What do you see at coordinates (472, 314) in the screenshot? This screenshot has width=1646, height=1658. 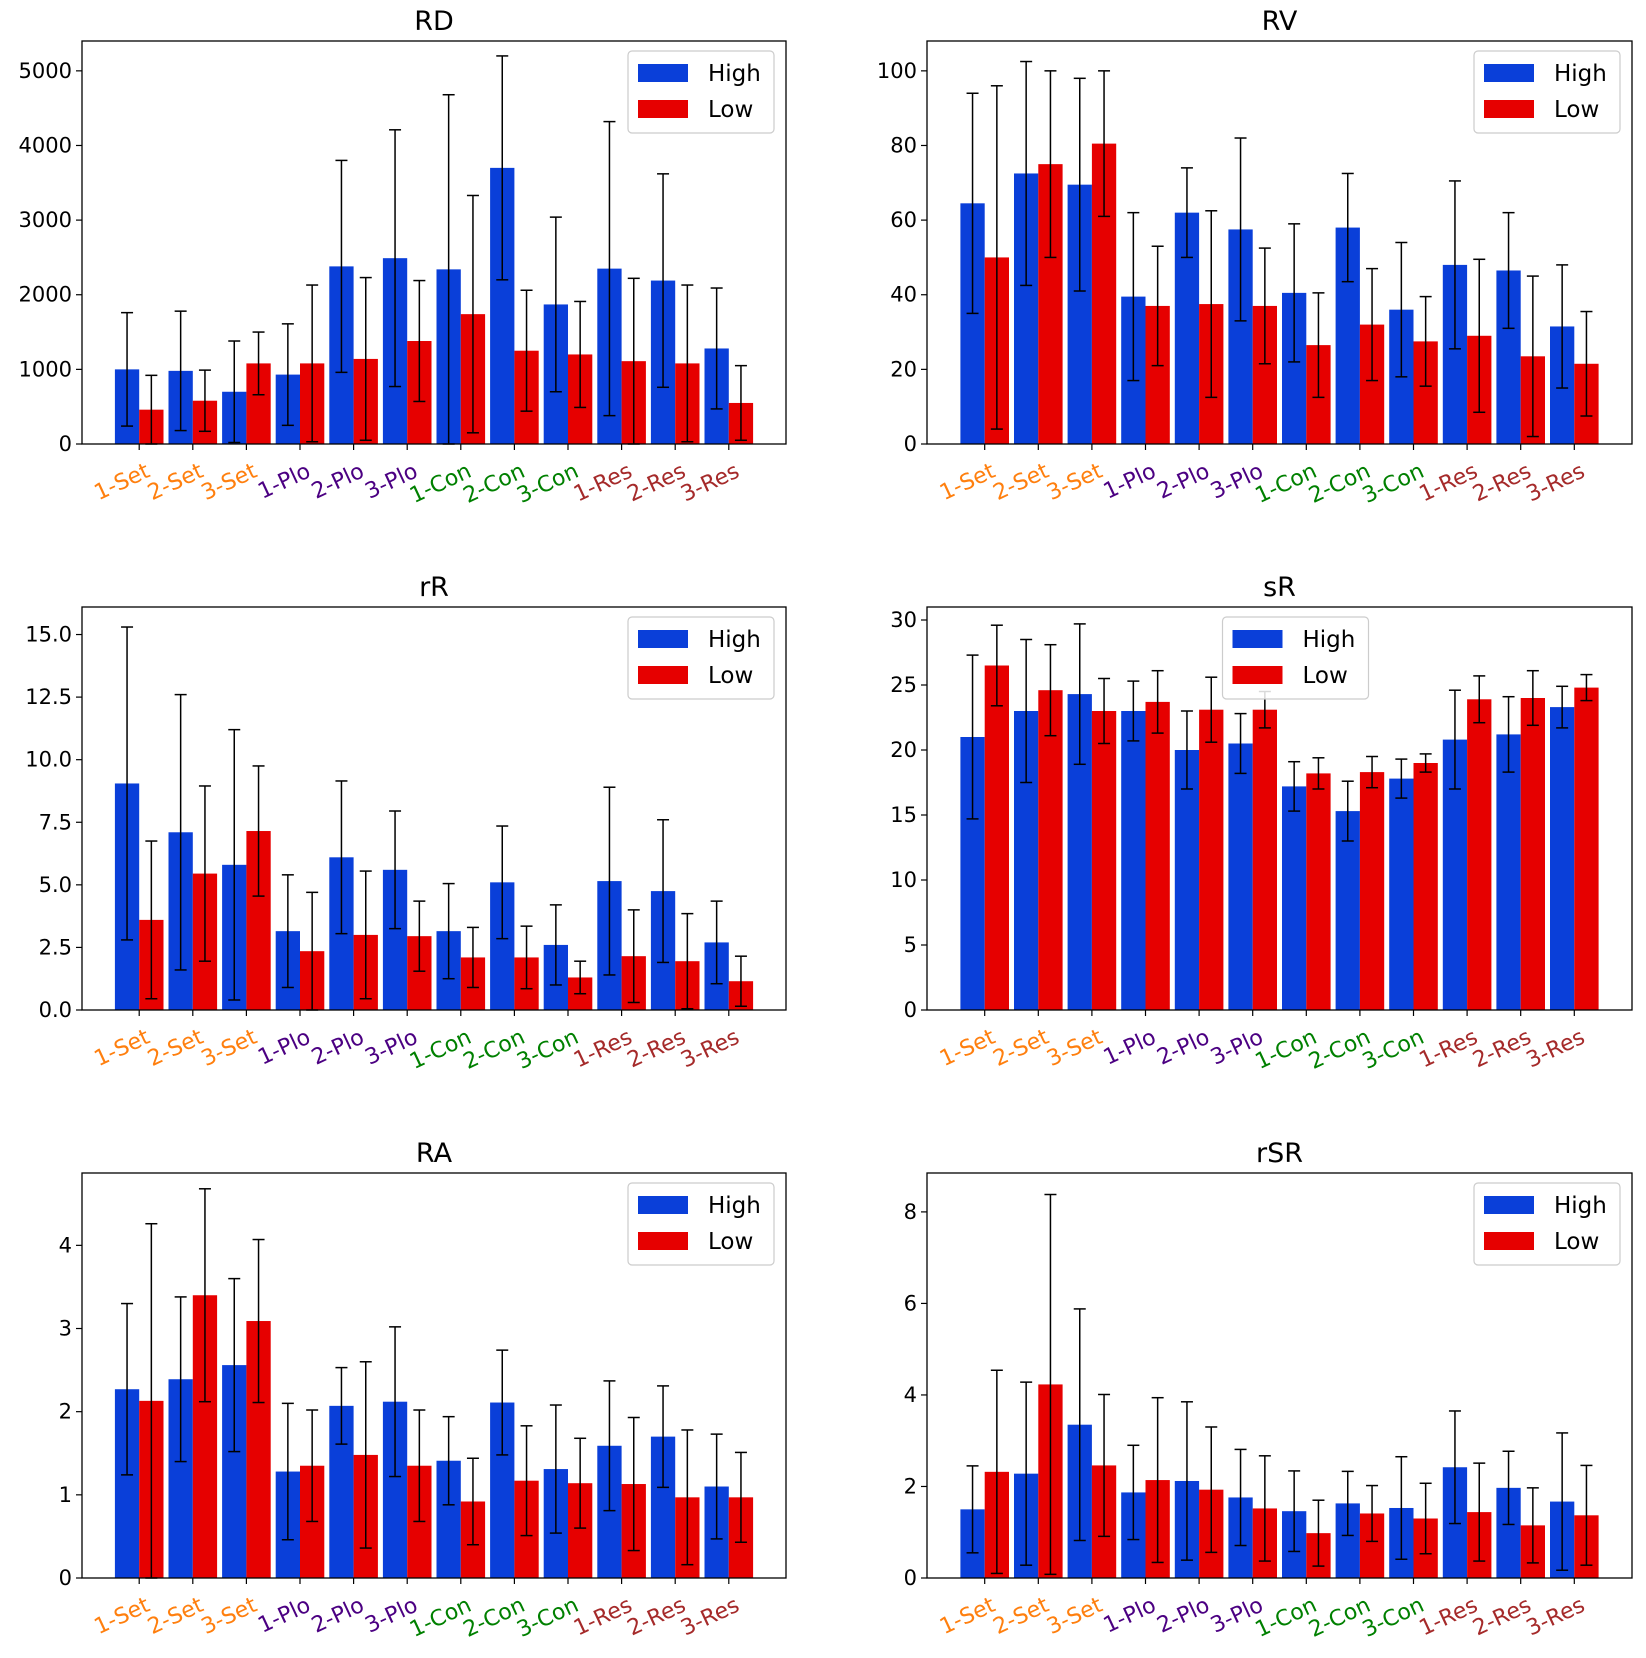 I see `error-bar-low-1-con` at bounding box center [472, 314].